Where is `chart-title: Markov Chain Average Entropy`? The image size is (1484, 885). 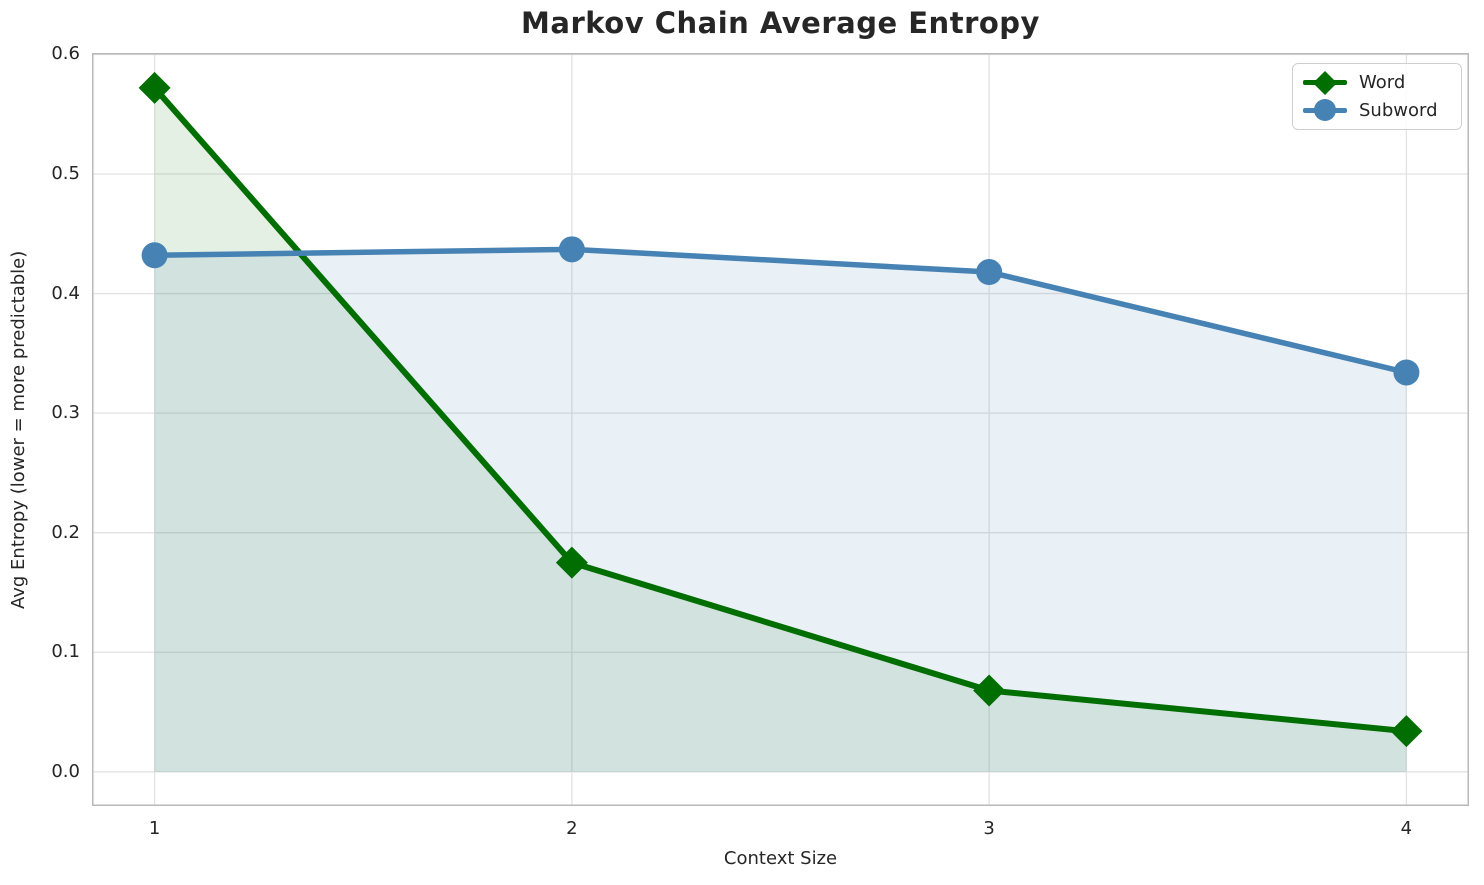 chart-title: Markov Chain Average Entropy is located at coordinates (780, 23).